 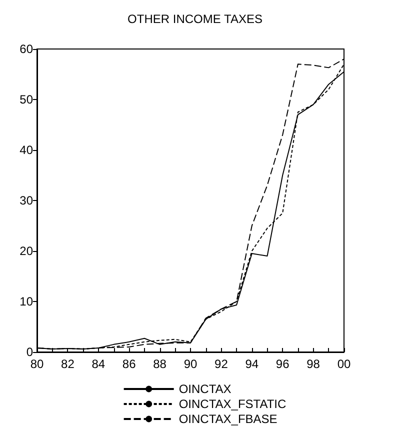 I want to click on y-tick-label: 40, so click(x=27, y=150).